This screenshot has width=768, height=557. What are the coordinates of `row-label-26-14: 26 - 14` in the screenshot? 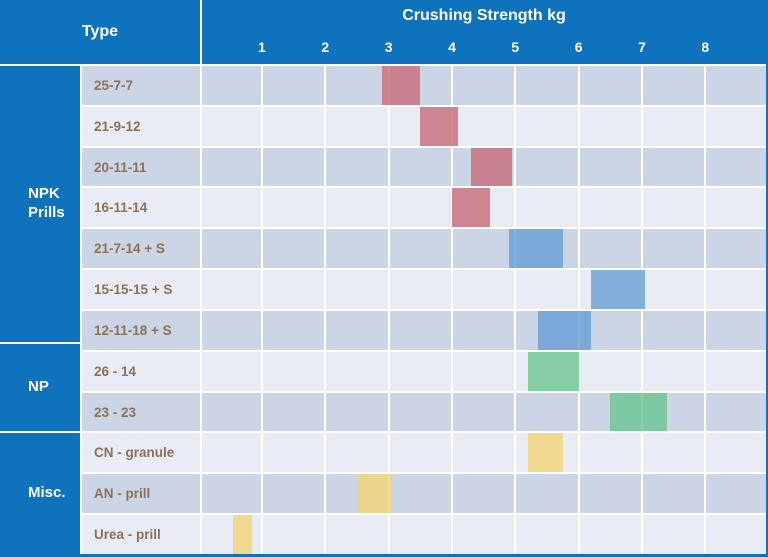 It's located at (141, 372).